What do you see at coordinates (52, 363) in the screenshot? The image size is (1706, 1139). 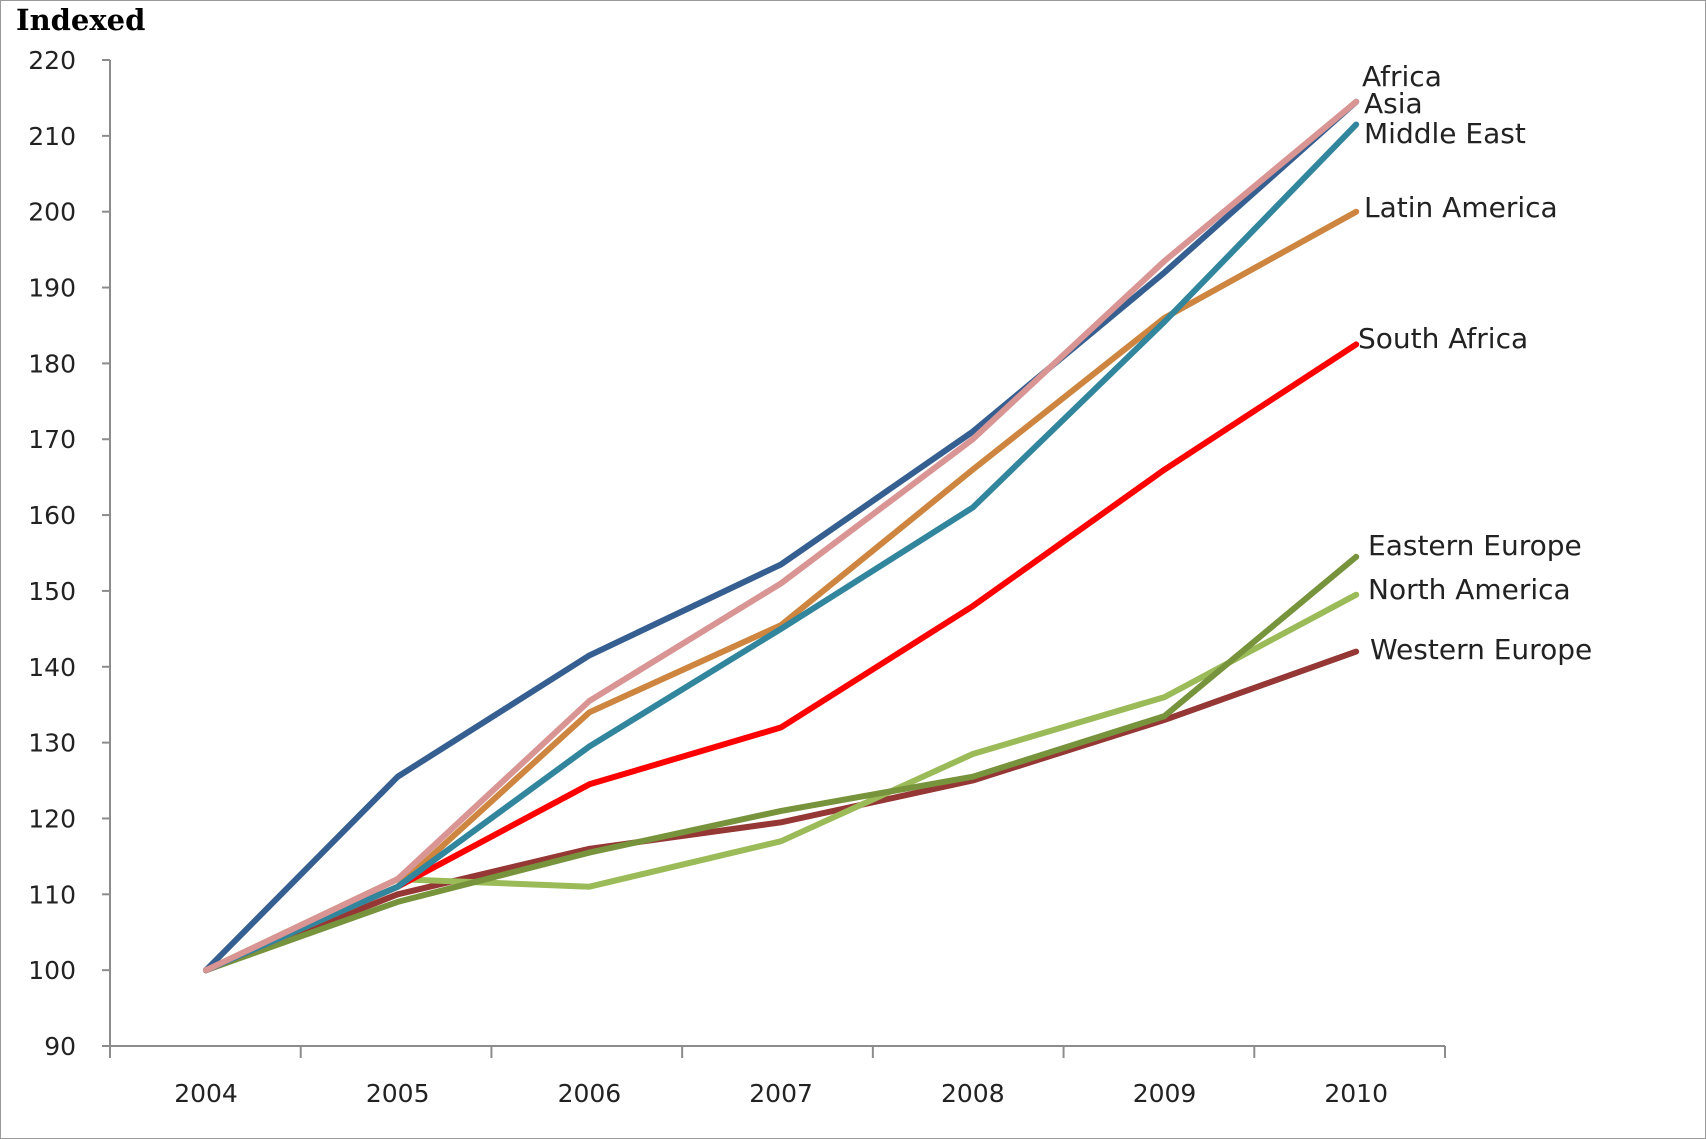 I see `y-tick-label: 180` at bounding box center [52, 363].